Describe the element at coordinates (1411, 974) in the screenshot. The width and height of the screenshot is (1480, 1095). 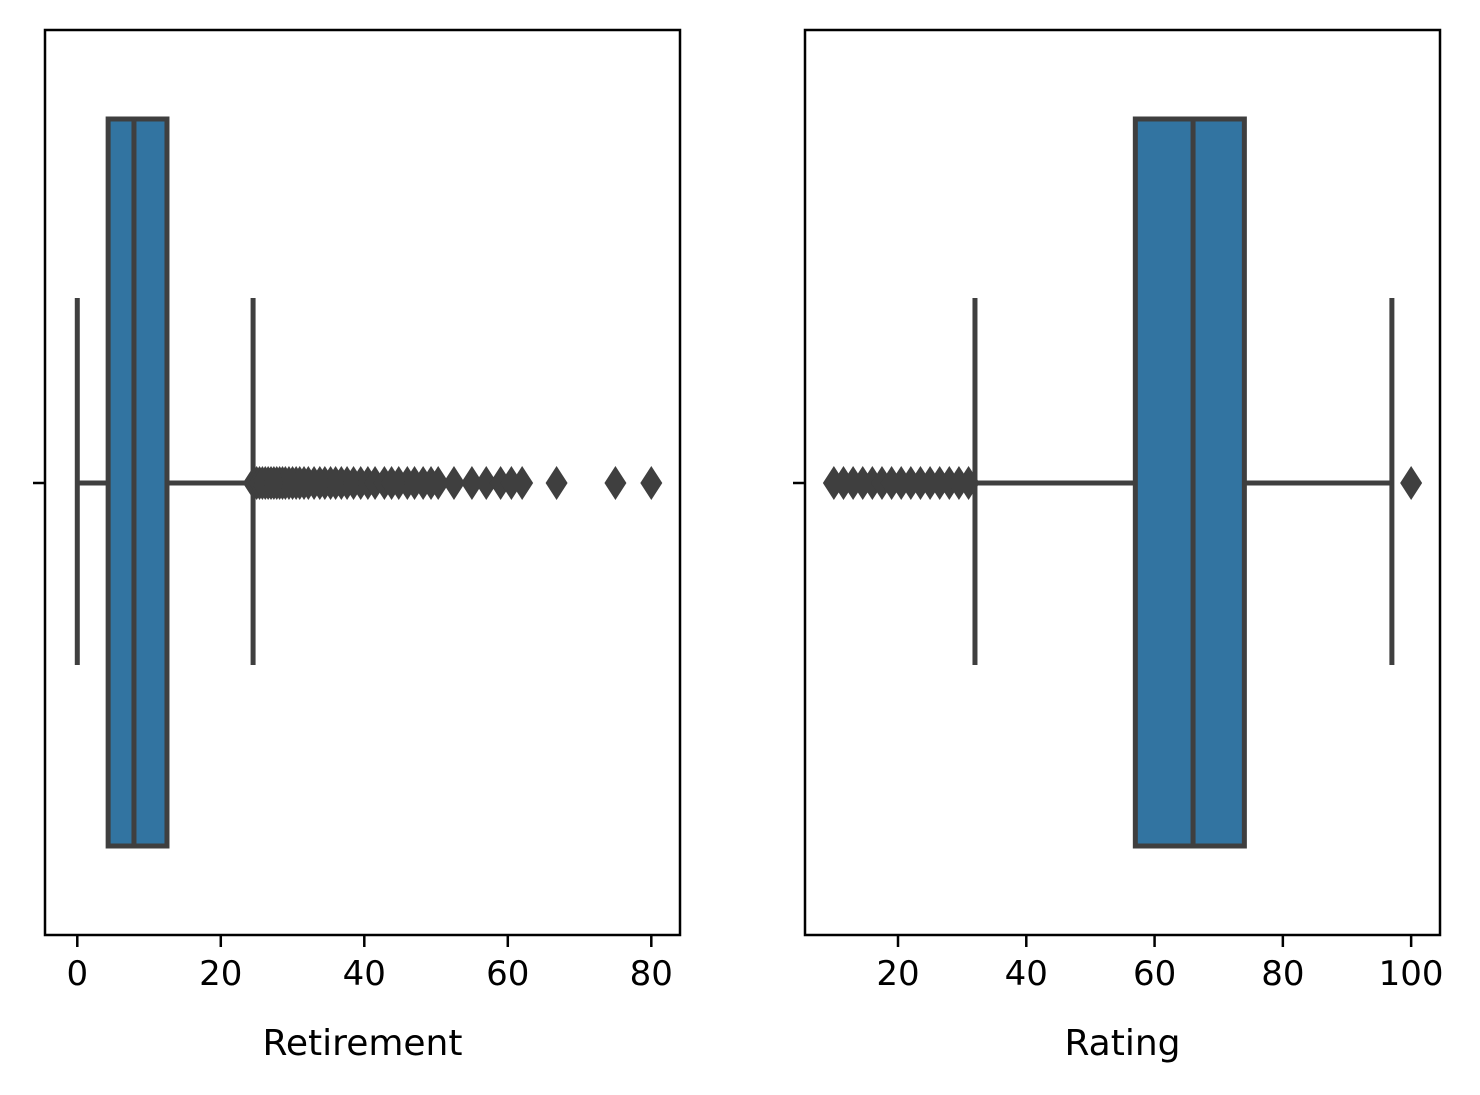
I see `x-tick-label: 100` at that location.